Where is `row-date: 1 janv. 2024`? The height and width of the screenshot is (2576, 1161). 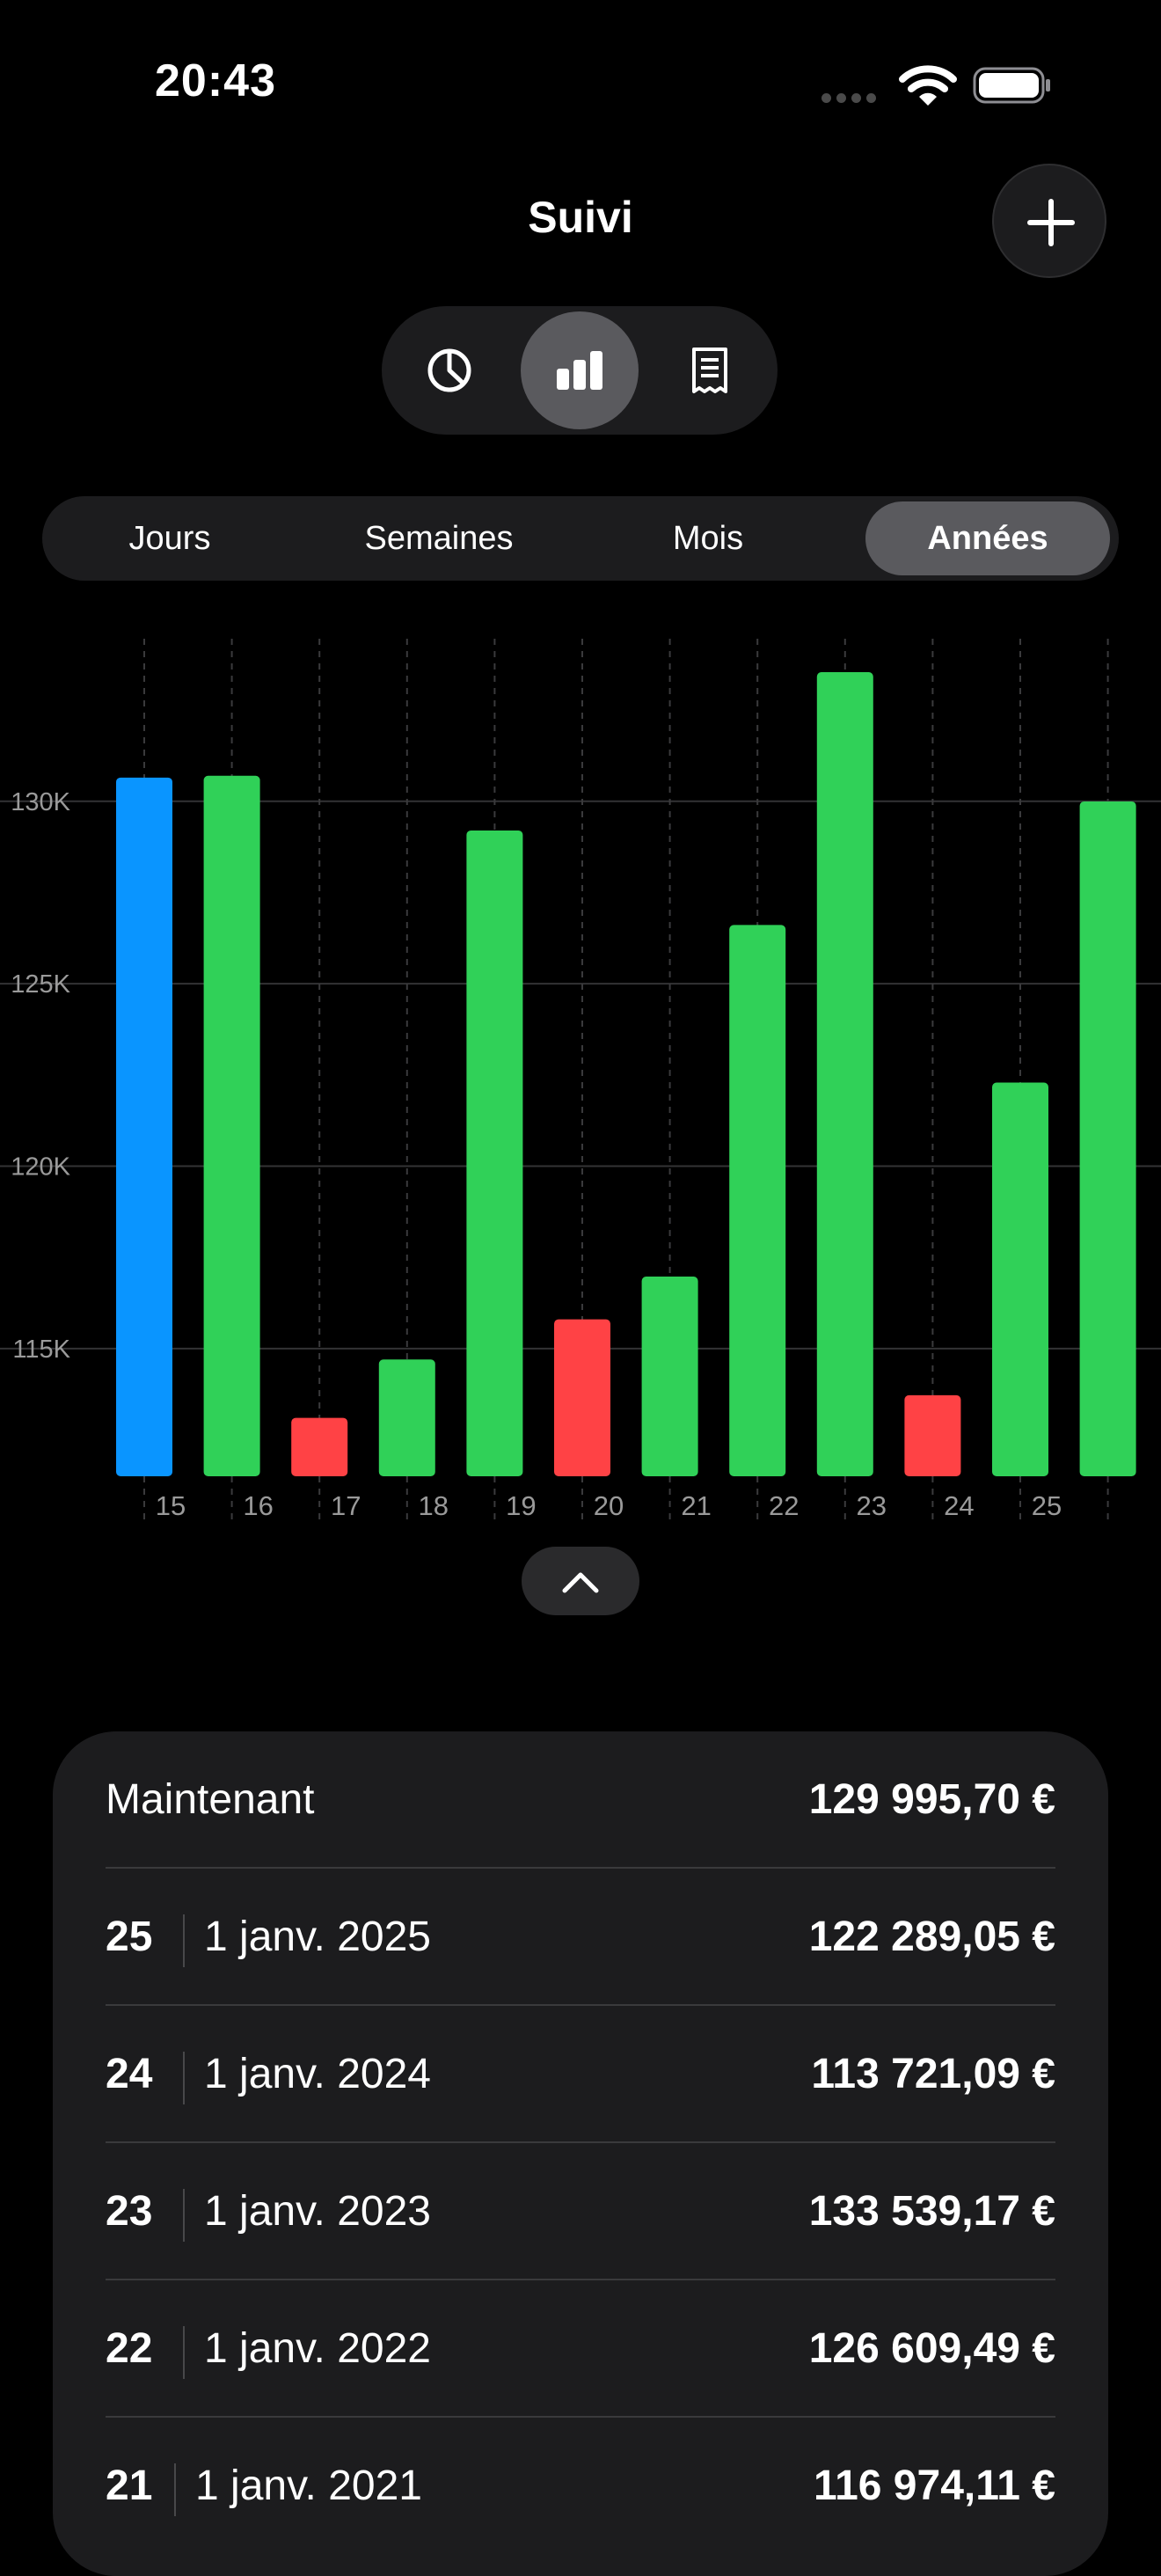
row-date: 1 janv. 2024 is located at coordinates (317, 2074).